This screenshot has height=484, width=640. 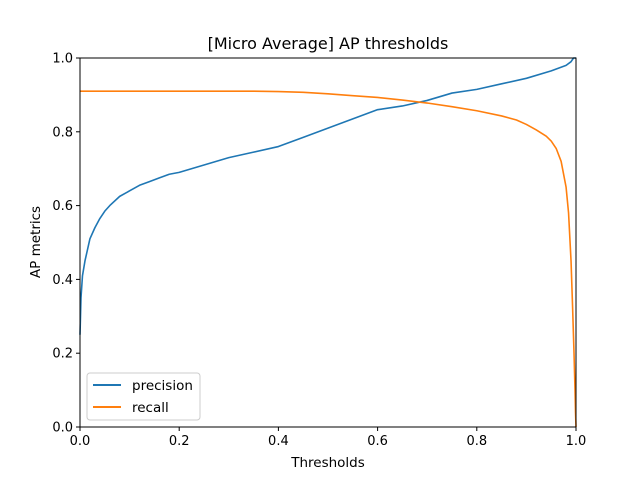 What do you see at coordinates (179, 441) in the screenshot?
I see `x-tick-label: 0.2` at bounding box center [179, 441].